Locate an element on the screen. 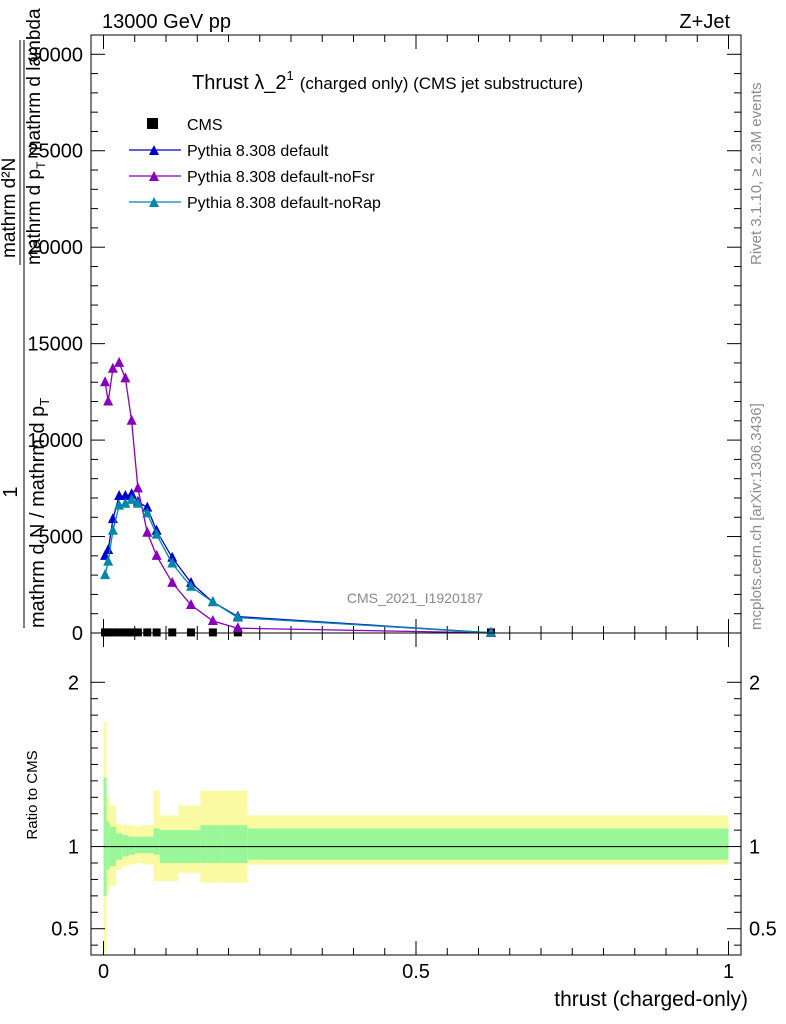 The height and width of the screenshot is (1024, 786). legend-label-nofsr: Pythia 8.308 default-noFsr is located at coordinates (281, 177).